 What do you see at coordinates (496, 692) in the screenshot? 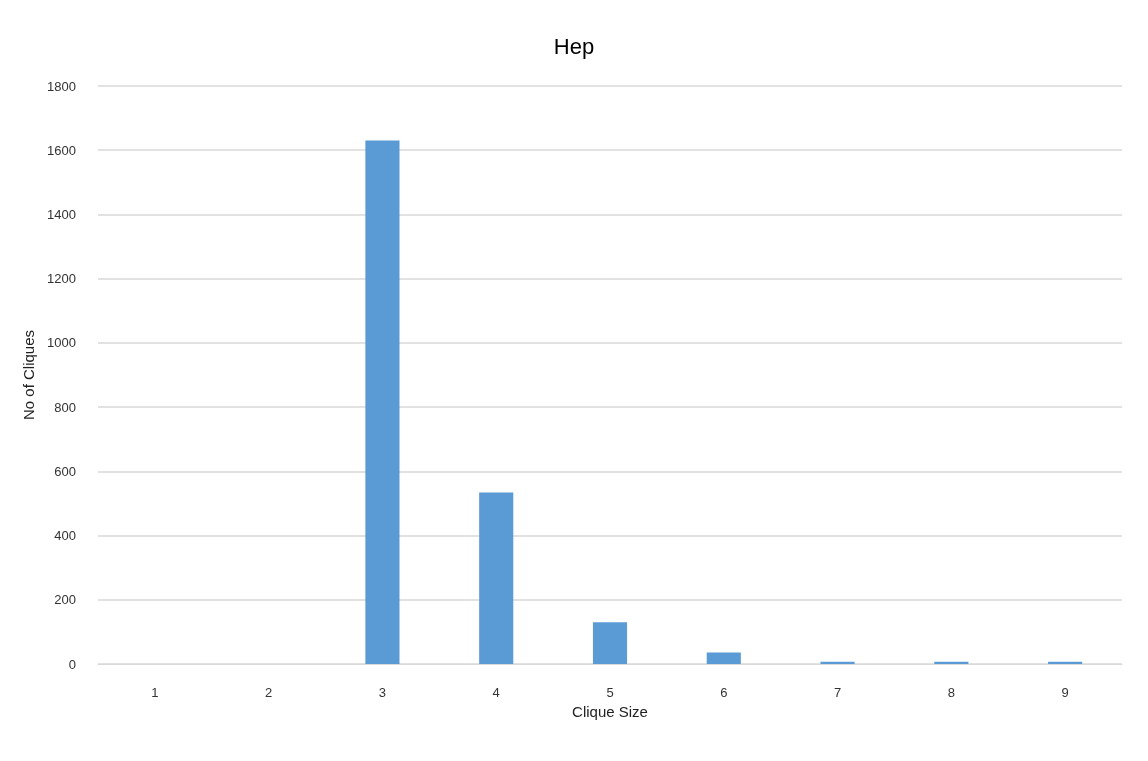
I see `x-tick-label: 4` at bounding box center [496, 692].